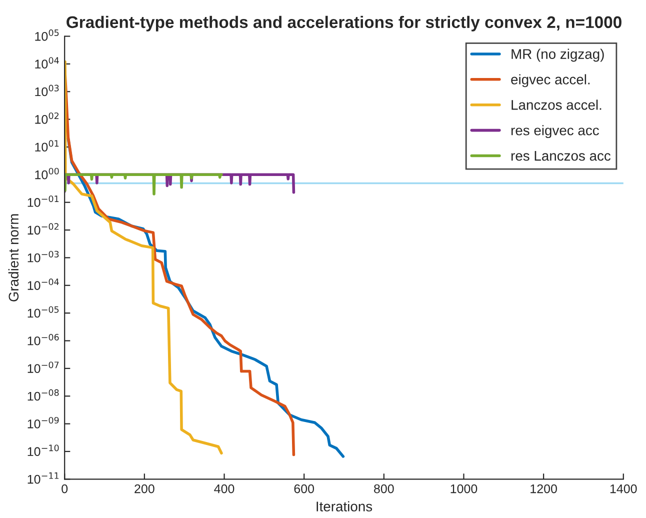 Image resolution: width=646 pixels, height=518 pixels. What do you see at coordinates (47, 118) in the screenshot?
I see `y-tick-label: 10$^{02}$` at bounding box center [47, 118].